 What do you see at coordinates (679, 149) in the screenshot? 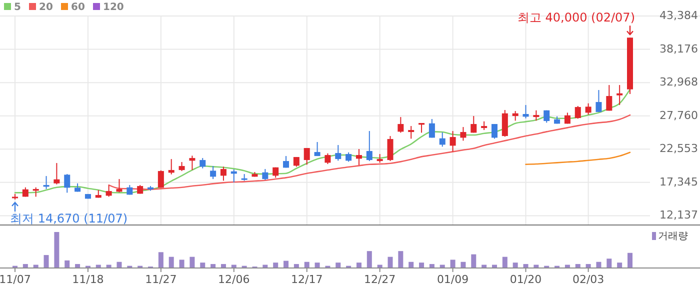
I see `y-tick-label: 22,553` at bounding box center [679, 149].